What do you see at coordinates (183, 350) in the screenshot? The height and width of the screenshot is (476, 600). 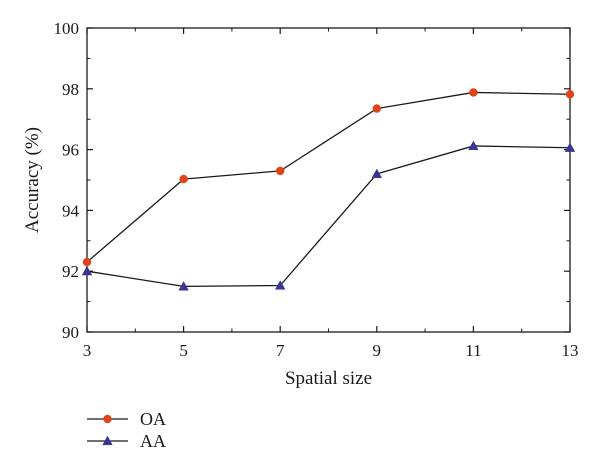 I see `x-tick-label: 5` at bounding box center [183, 350].